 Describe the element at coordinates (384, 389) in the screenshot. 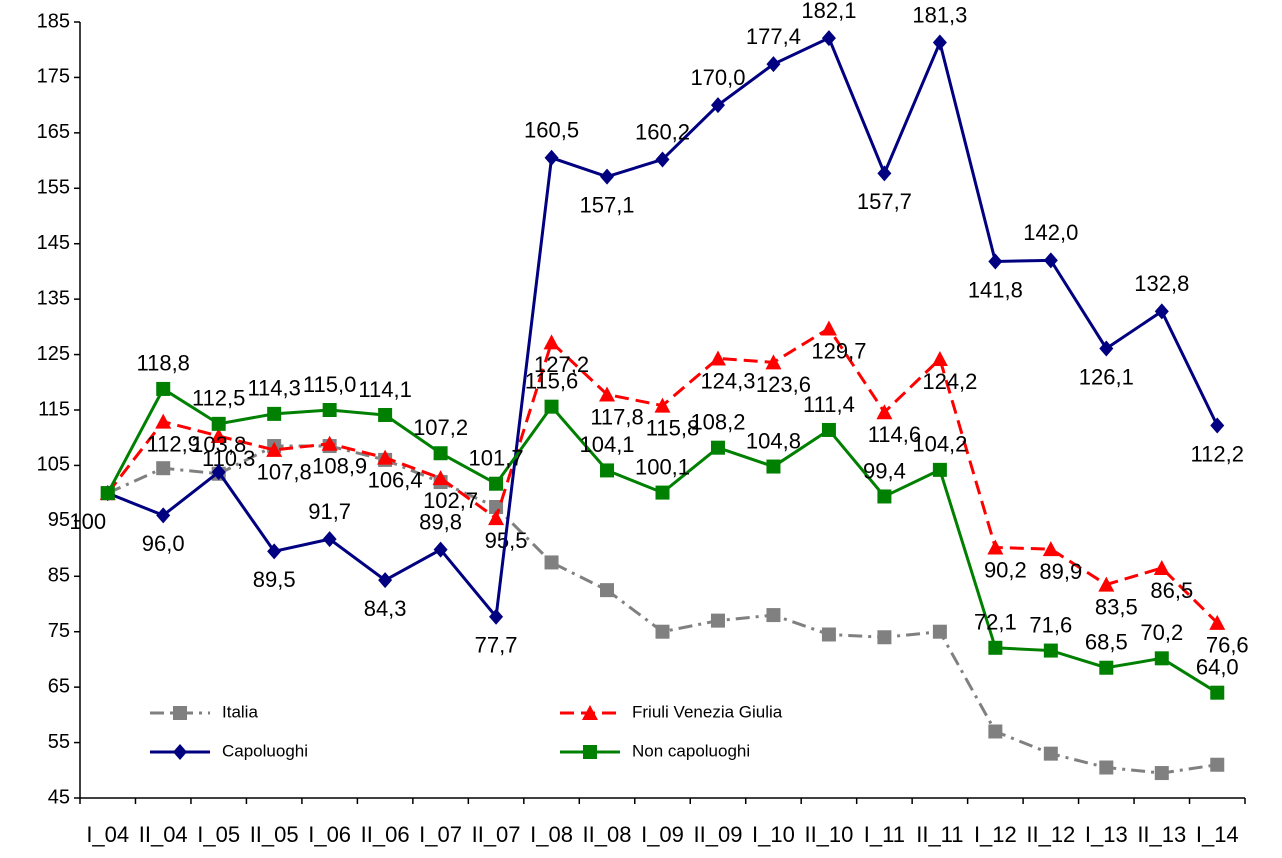

I see `data-label: 114,1` at that location.